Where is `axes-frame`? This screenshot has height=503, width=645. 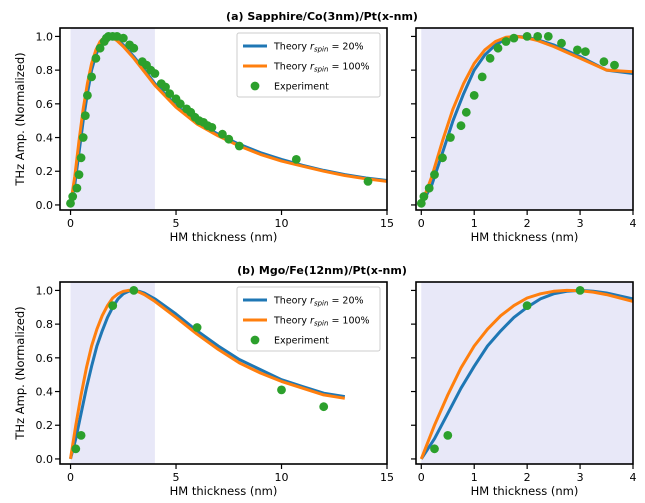 axes-frame is located at coordinates (524, 373).